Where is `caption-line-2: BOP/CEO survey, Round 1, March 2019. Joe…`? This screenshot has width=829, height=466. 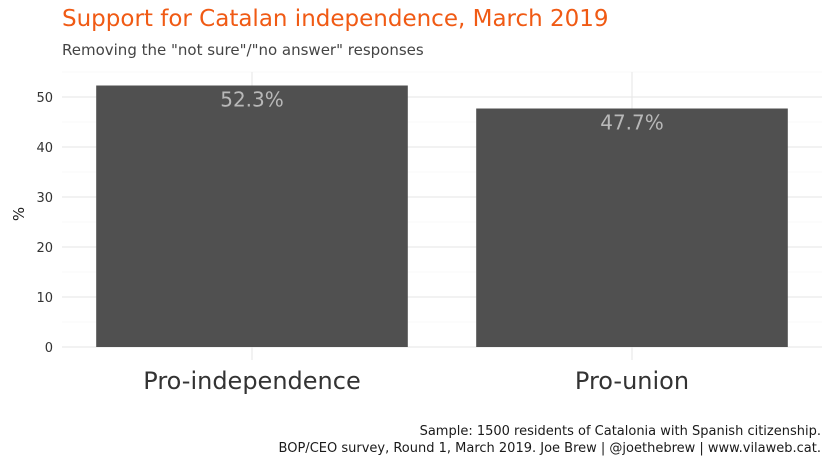
caption-line-2: BOP/CEO survey, Round 1, March 2019. Joe… is located at coordinates (549, 448).